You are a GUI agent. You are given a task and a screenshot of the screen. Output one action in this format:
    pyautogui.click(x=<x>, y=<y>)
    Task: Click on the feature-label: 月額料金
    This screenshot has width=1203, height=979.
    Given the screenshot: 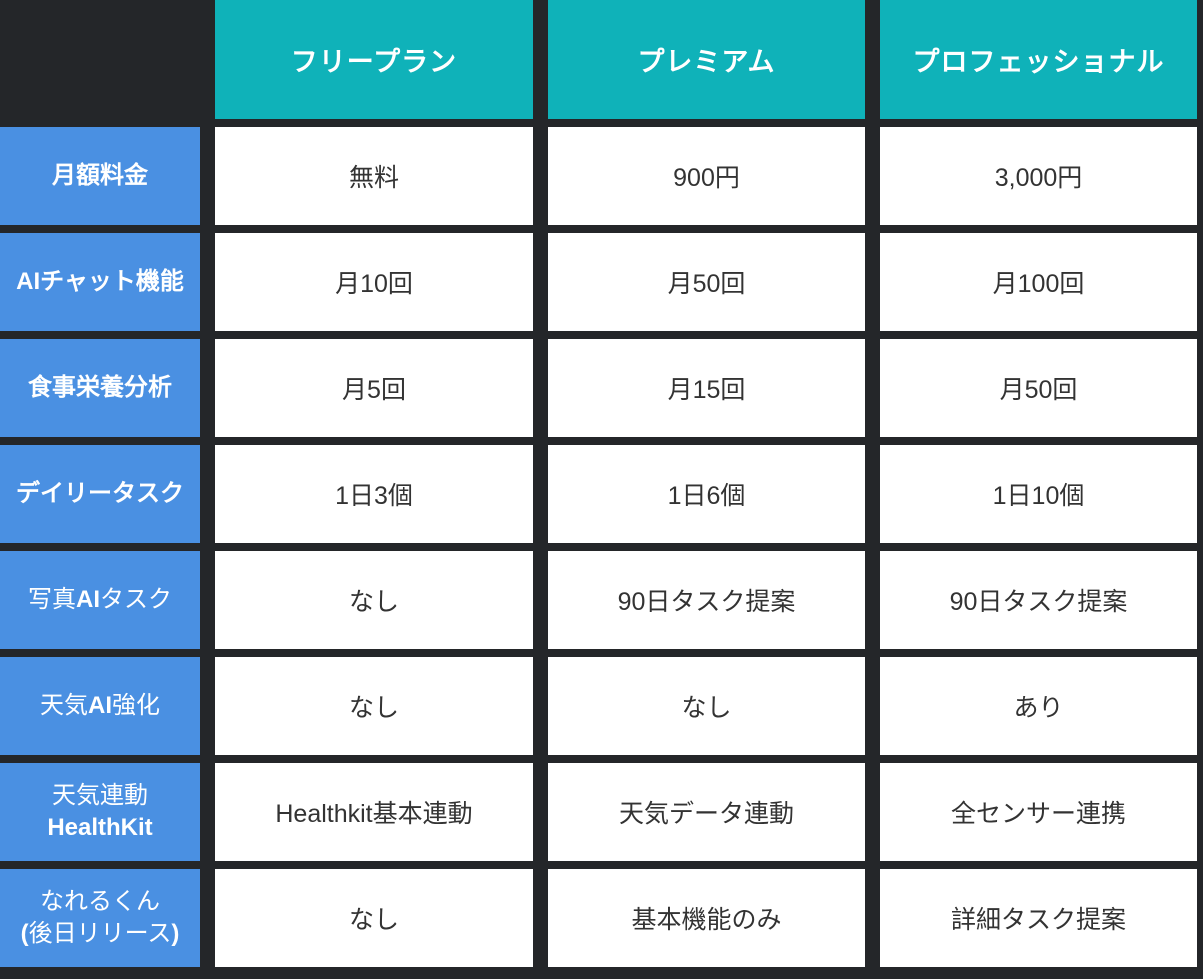 What is the action you would take?
    pyautogui.click(x=100, y=176)
    